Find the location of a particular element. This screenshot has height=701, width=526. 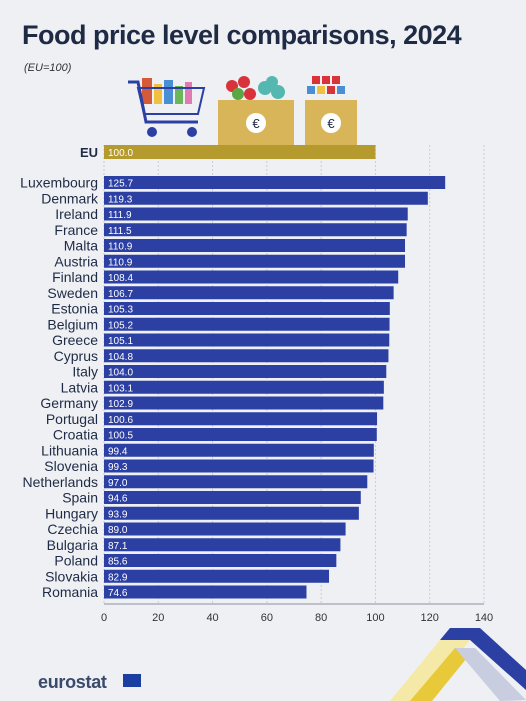

category-label: Greece is located at coordinates (75, 340).